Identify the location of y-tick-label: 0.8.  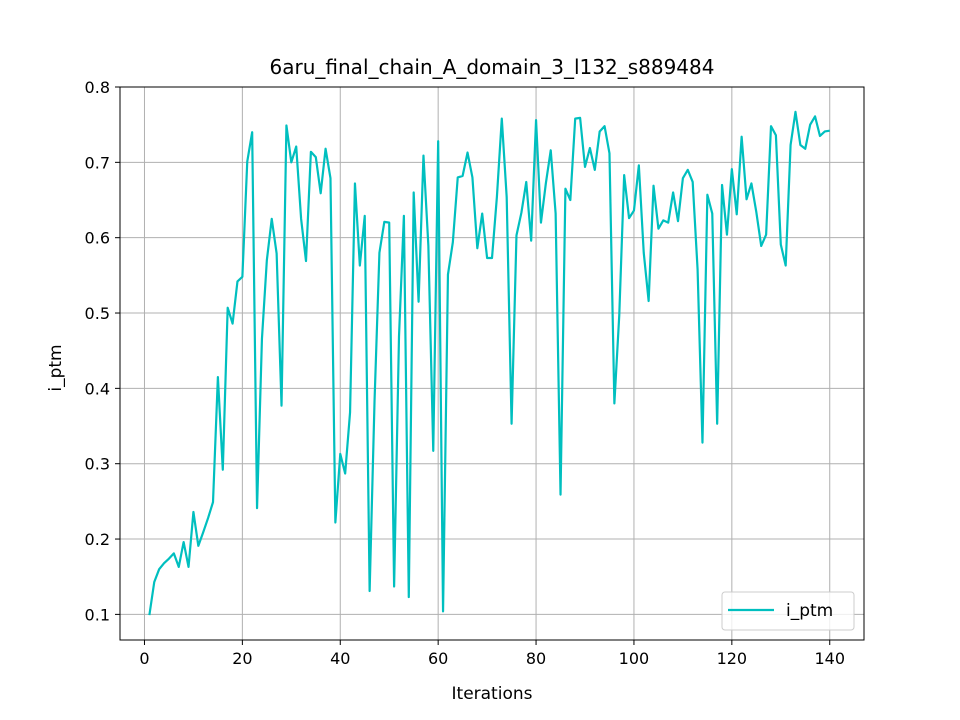
(97, 87).